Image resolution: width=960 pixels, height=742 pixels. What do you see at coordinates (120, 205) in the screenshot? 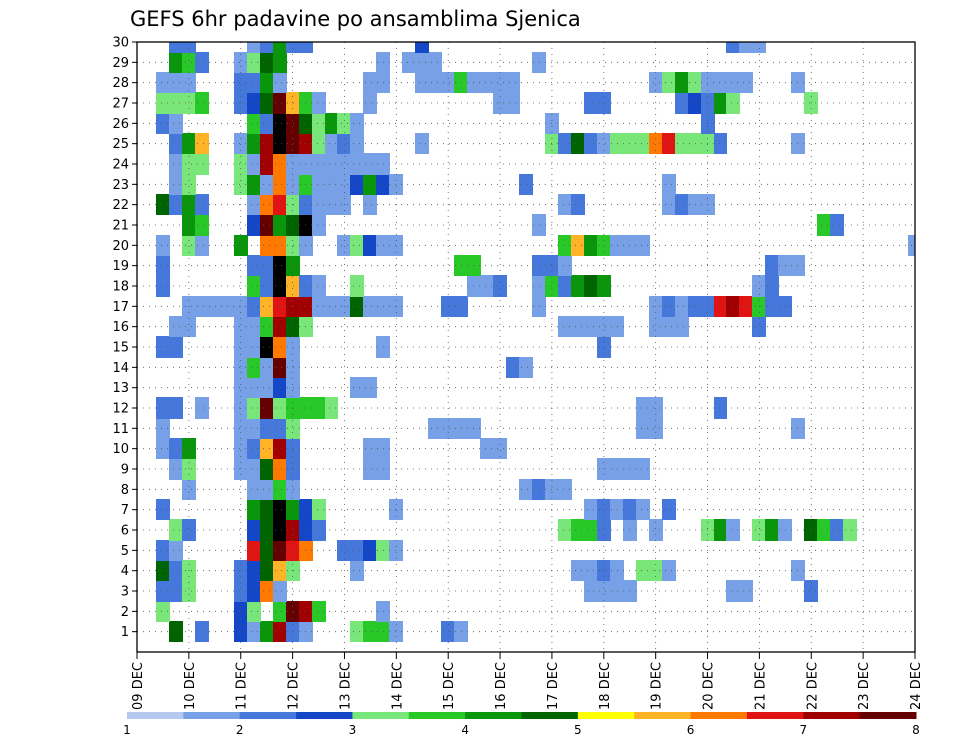
I see `y-tick-label: 22` at bounding box center [120, 205].